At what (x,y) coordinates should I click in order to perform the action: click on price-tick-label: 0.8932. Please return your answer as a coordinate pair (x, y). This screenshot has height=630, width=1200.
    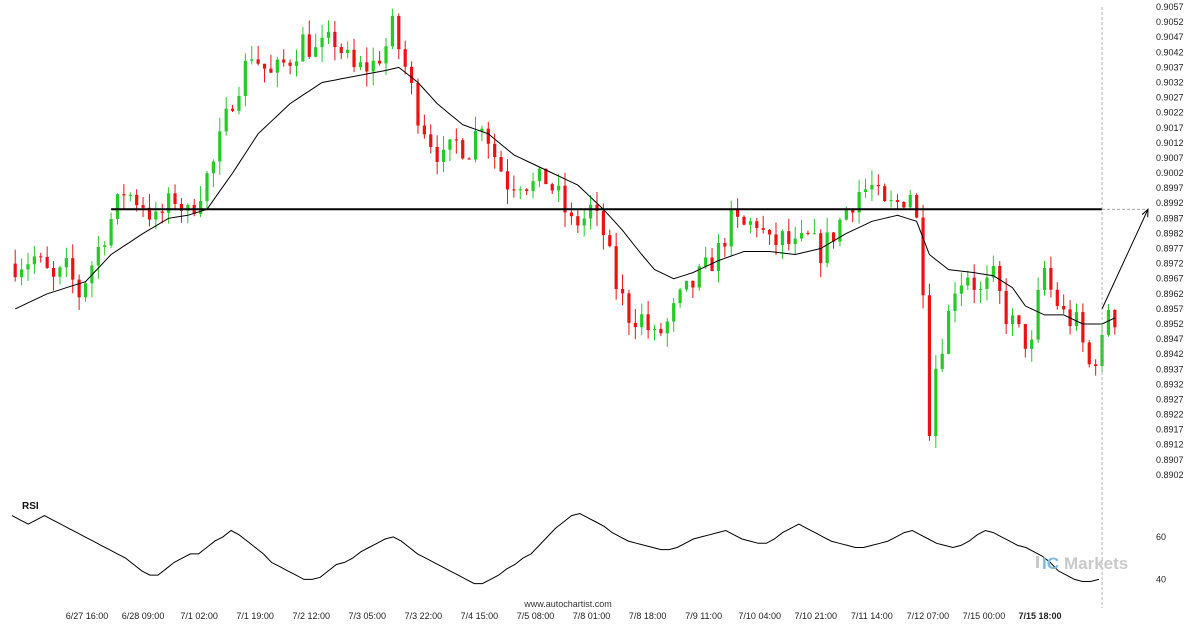
    Looking at the image, I should click on (1170, 384).